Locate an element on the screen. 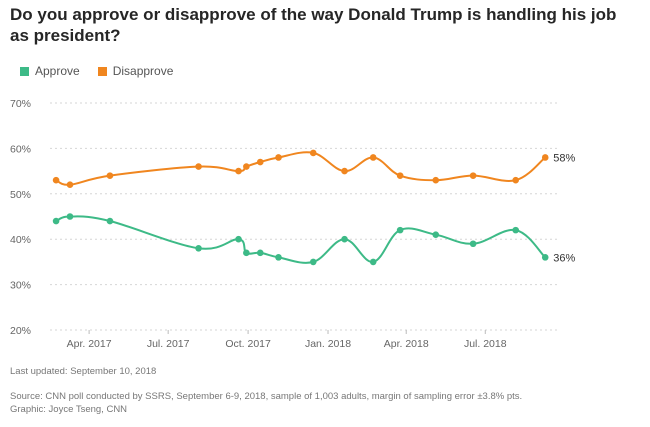  y-tick-label: 50% is located at coordinates (20, 195).